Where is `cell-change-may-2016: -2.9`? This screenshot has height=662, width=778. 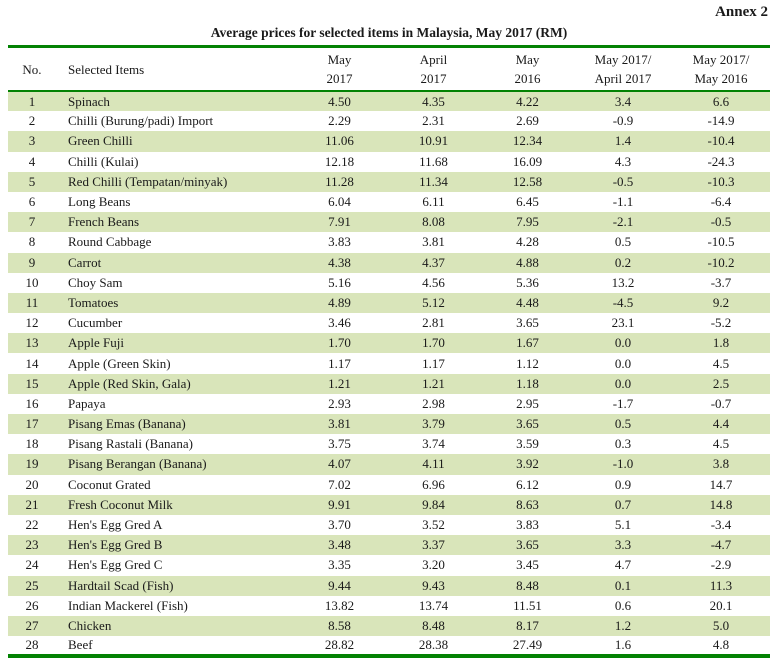
cell-change-may-2016: -2.9 is located at coordinates (721, 565).